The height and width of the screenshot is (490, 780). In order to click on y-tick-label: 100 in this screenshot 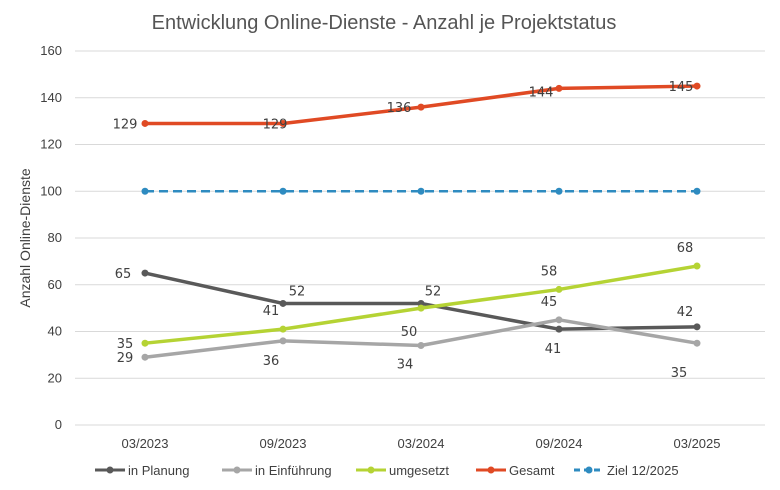, I will do `click(51, 190)`.